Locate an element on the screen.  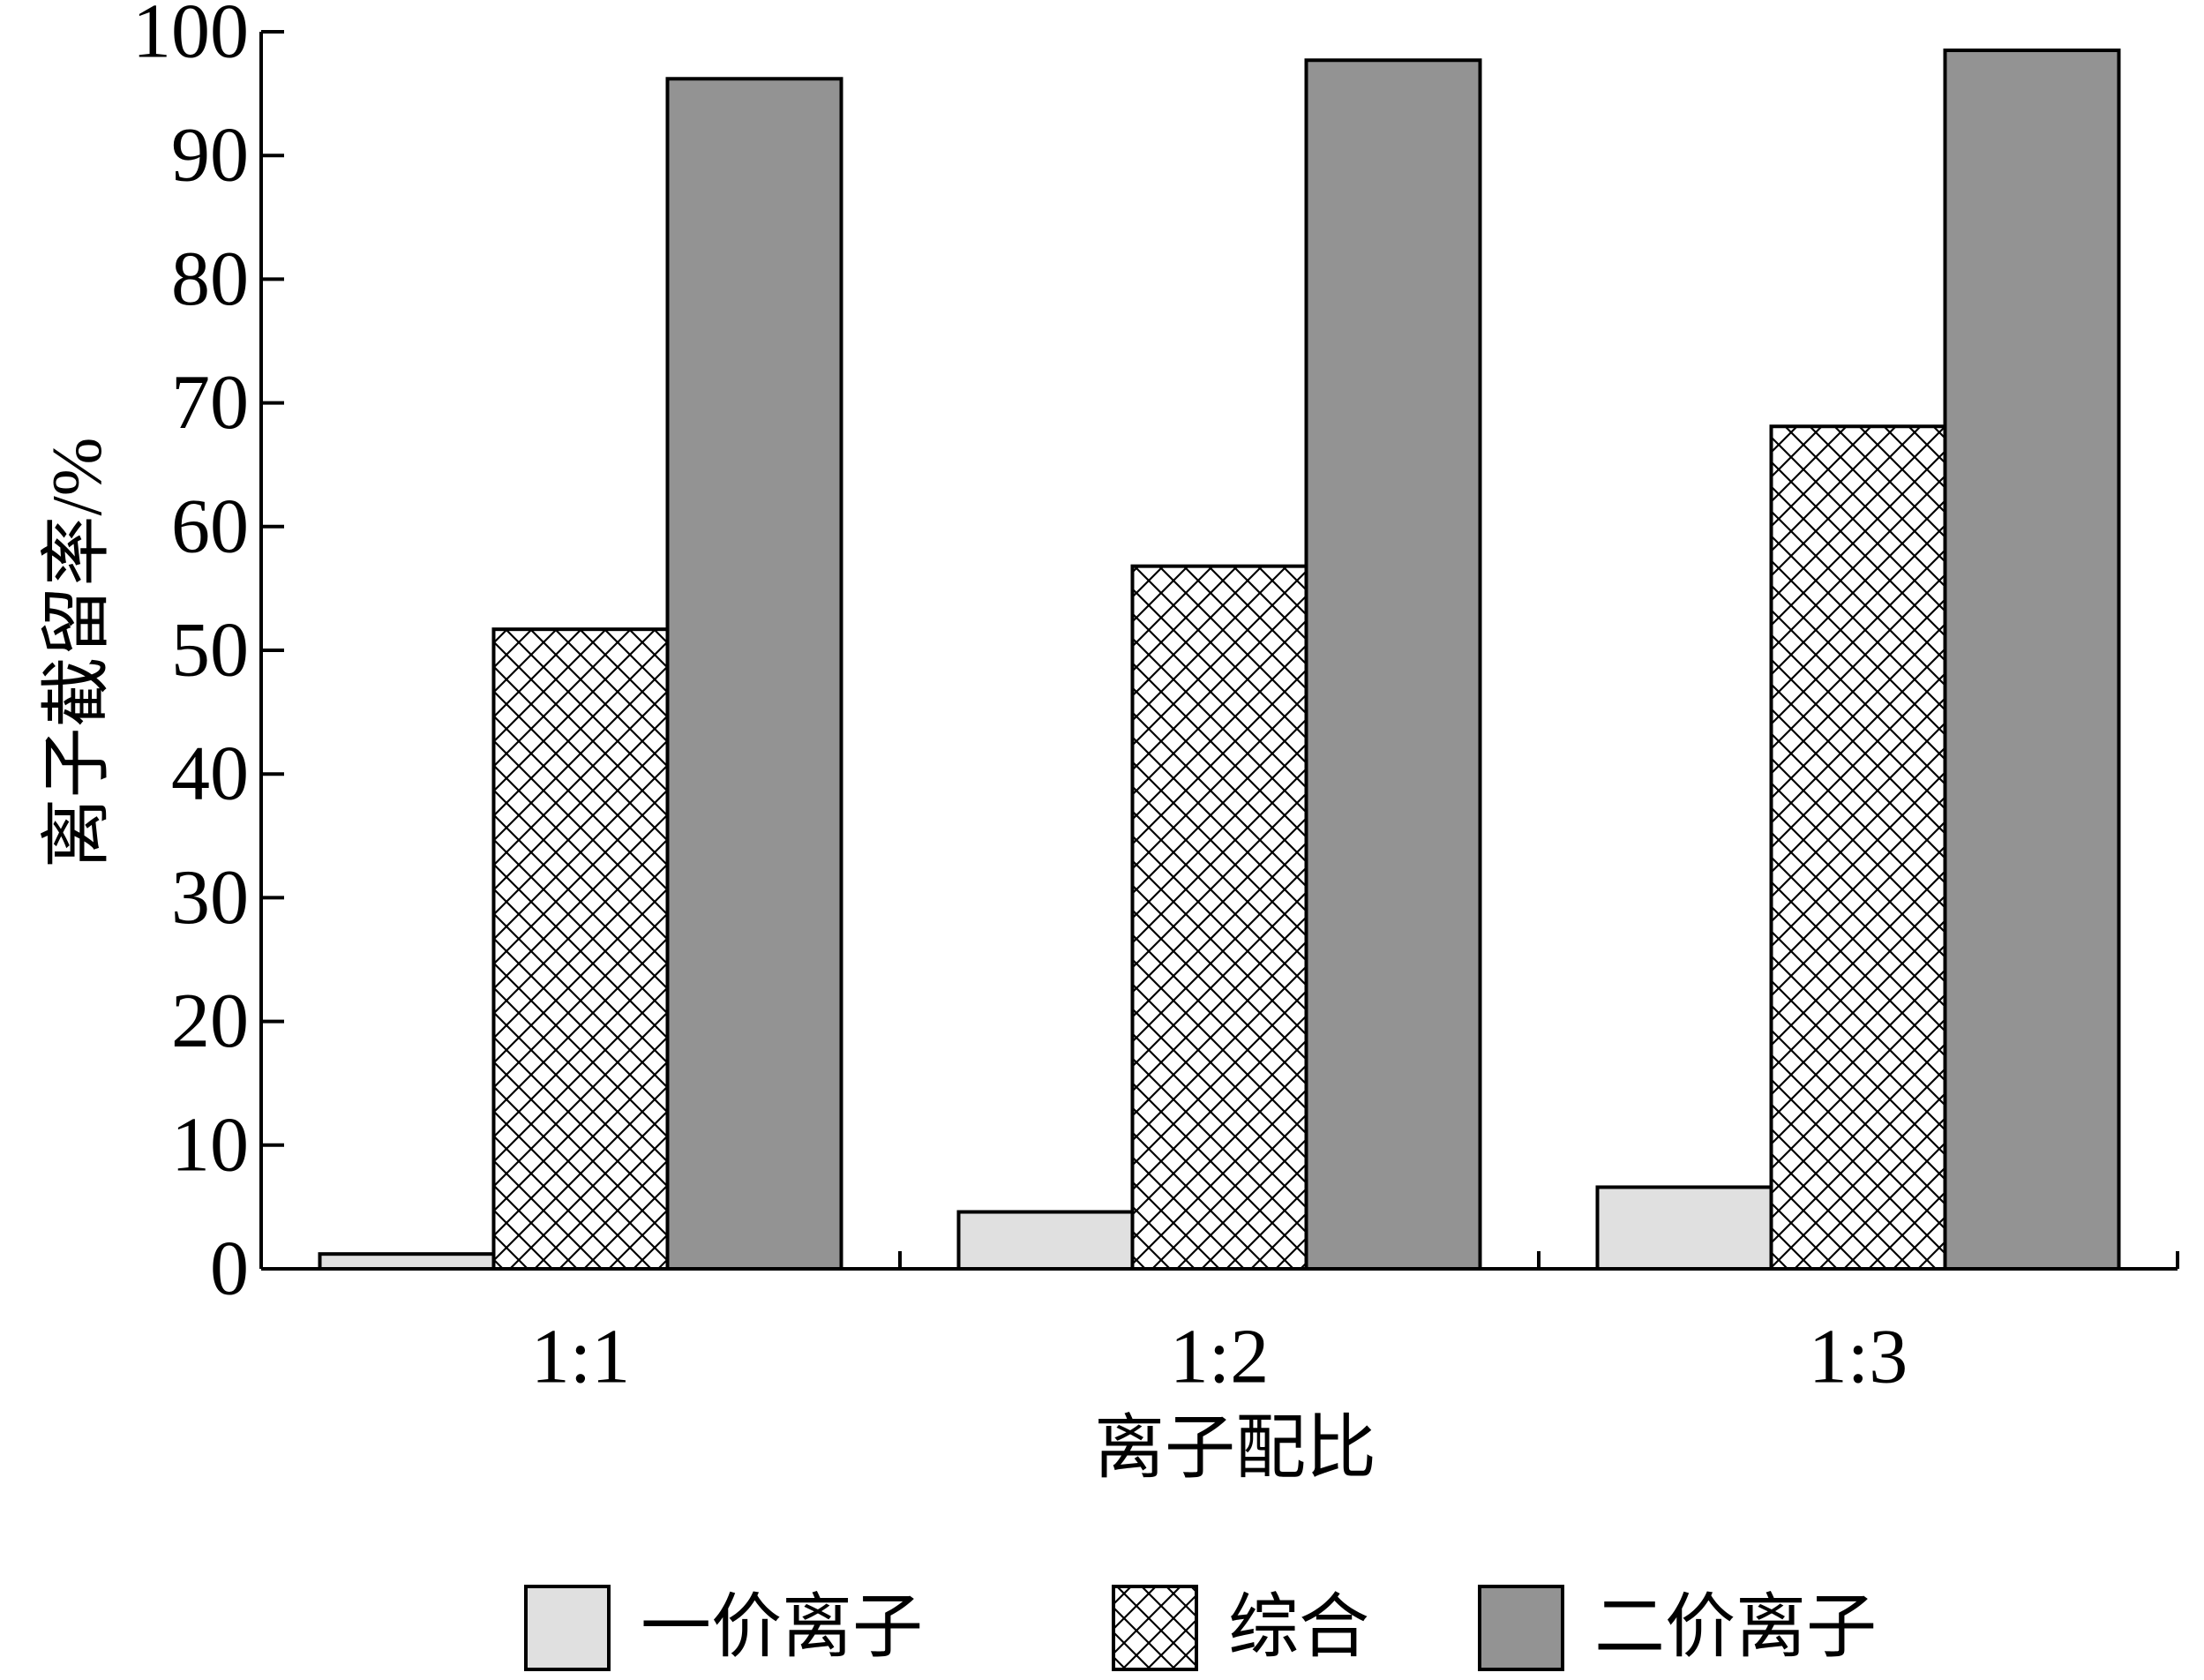
x-category-label: 1:3 is located at coordinates (1858, 1357).